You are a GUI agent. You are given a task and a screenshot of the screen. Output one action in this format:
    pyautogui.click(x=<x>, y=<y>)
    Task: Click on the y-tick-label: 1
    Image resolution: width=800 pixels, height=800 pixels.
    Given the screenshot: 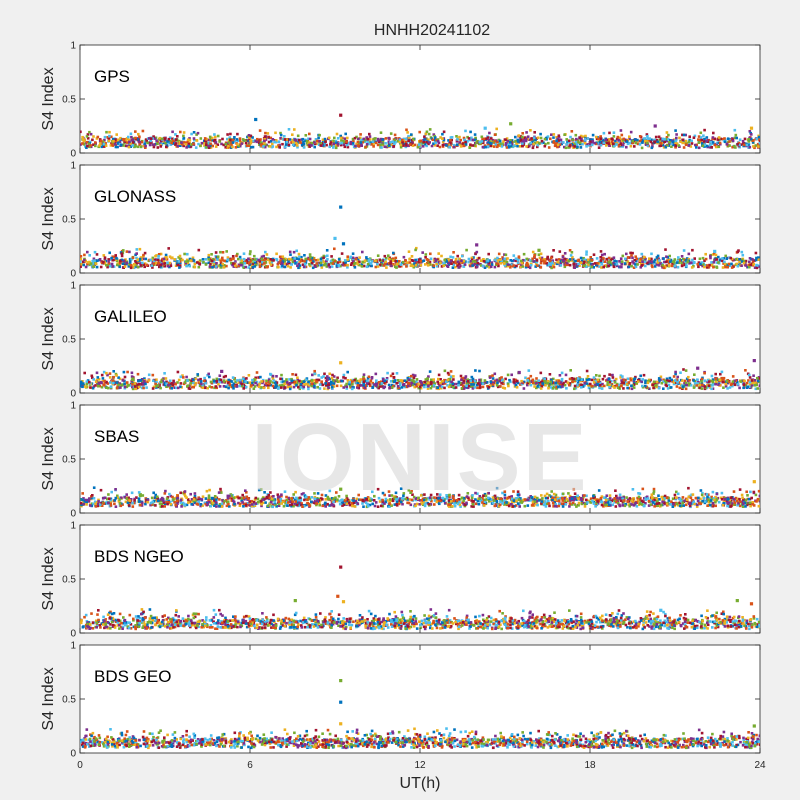 What is the action you would take?
    pyautogui.click(x=73, y=166)
    